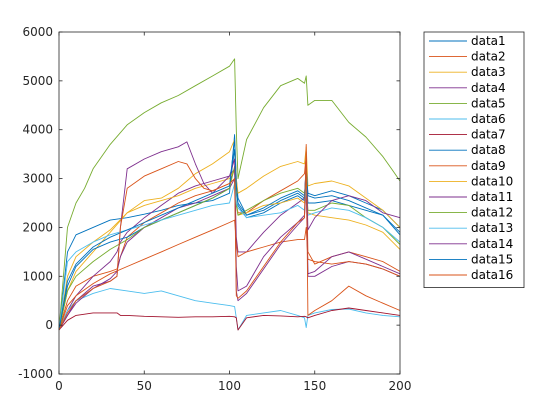 This screenshot has width=560, height=420. I want to click on legend-item: data9, so click(467, 166).